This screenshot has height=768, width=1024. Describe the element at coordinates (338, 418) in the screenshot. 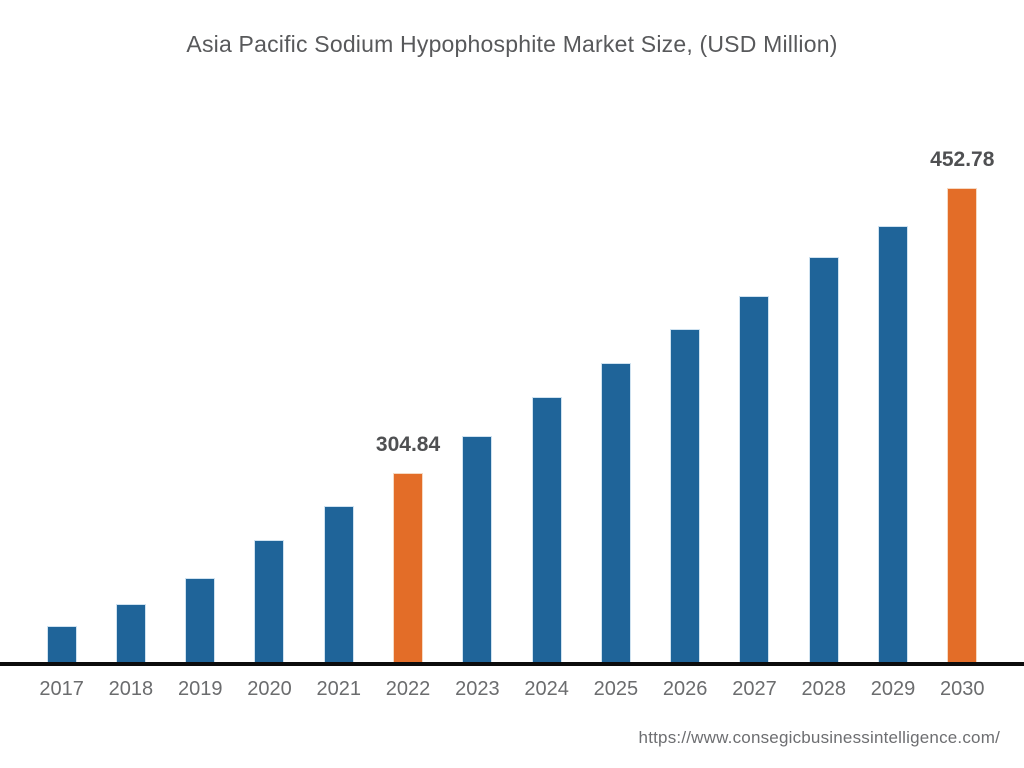

I see `bar-column-2021: 2021` at that location.